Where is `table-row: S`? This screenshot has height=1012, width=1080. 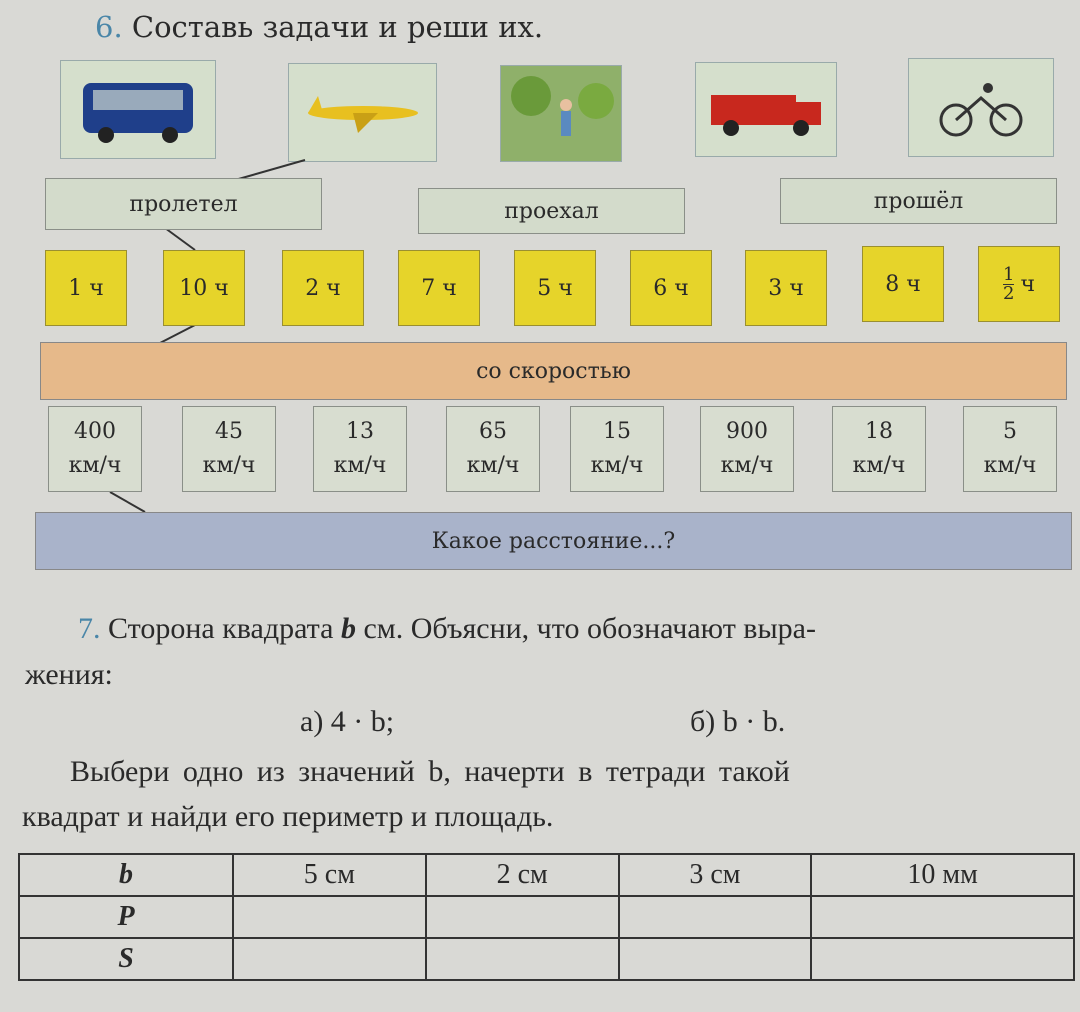 table-row: S is located at coordinates (546, 959).